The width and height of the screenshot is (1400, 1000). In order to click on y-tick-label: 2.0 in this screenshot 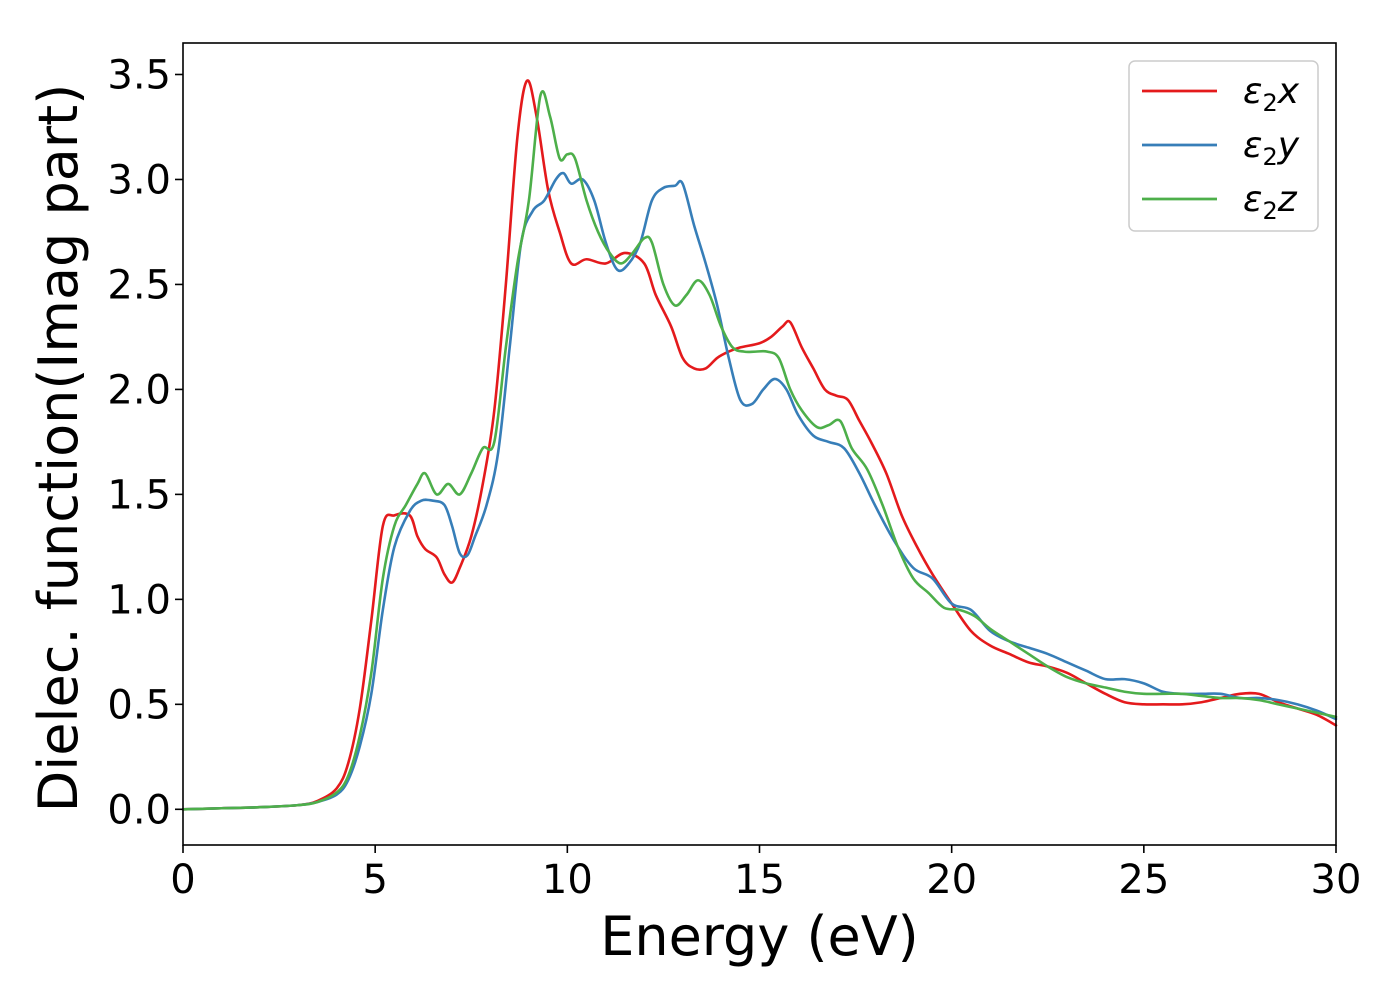, I will do `click(139, 390)`.